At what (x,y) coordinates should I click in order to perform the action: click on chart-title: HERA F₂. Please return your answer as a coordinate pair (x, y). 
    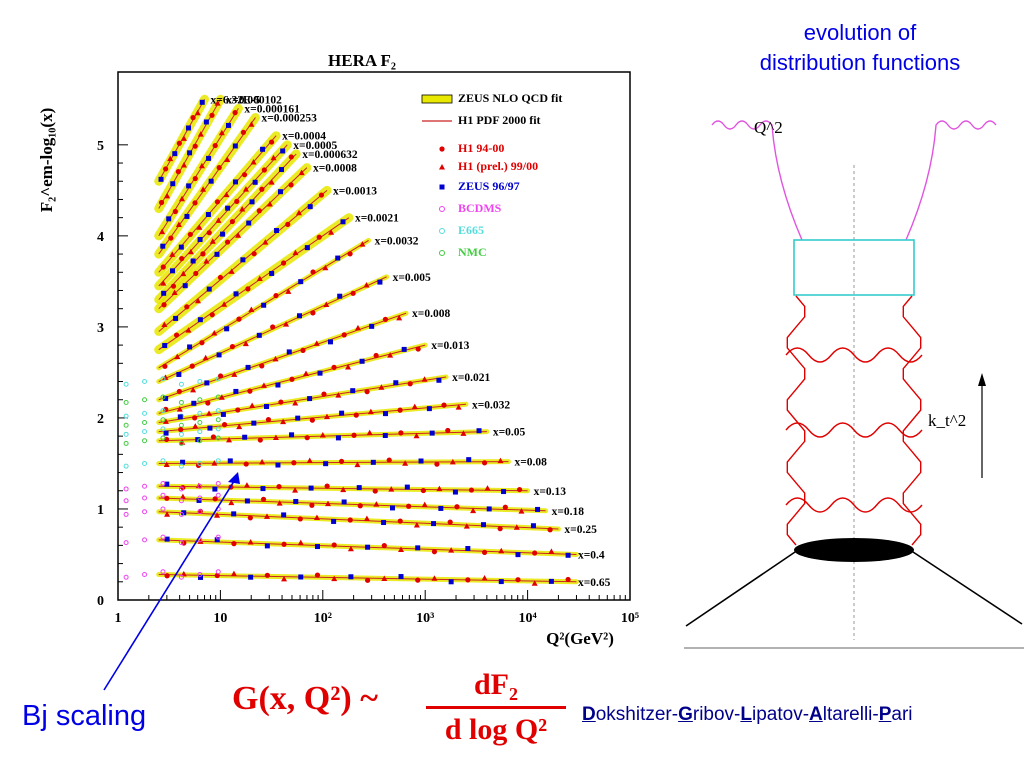
    Looking at the image, I should click on (362, 60).